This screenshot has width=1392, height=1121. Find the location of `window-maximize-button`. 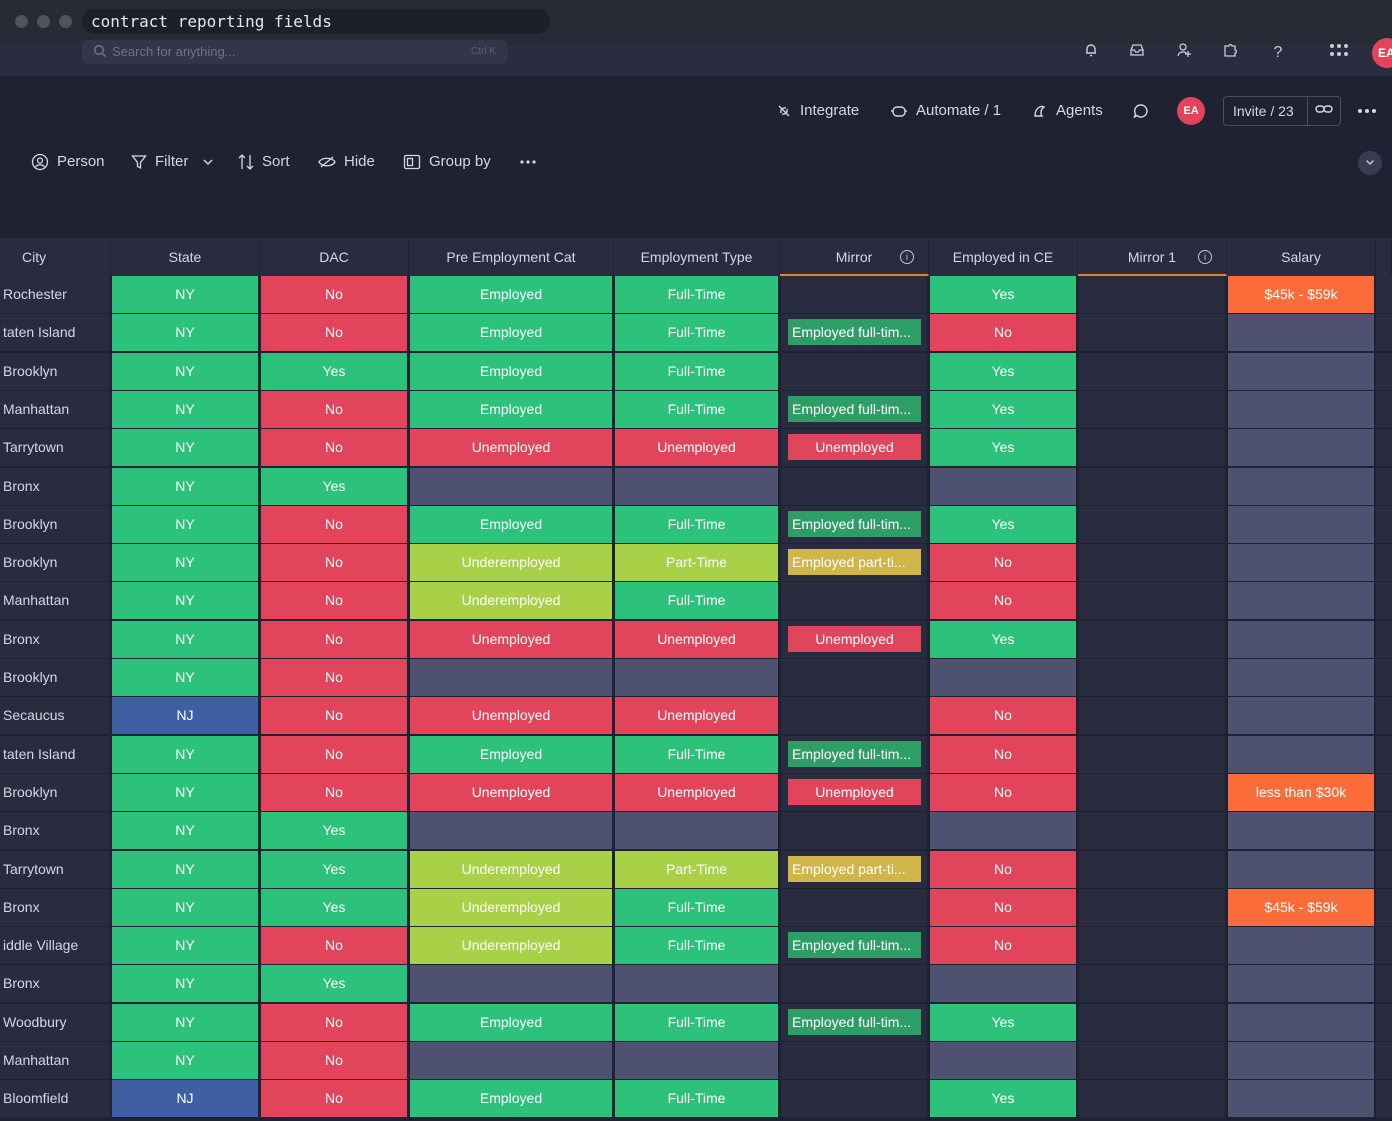

window-maximize-button is located at coordinates (65, 21).